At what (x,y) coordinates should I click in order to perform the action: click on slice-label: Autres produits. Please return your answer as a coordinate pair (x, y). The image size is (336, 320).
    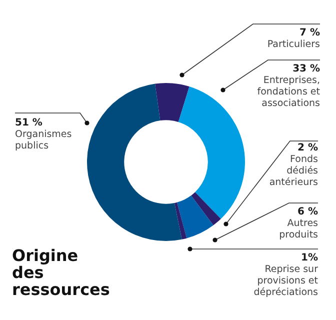
    Looking at the image, I should click on (298, 229).